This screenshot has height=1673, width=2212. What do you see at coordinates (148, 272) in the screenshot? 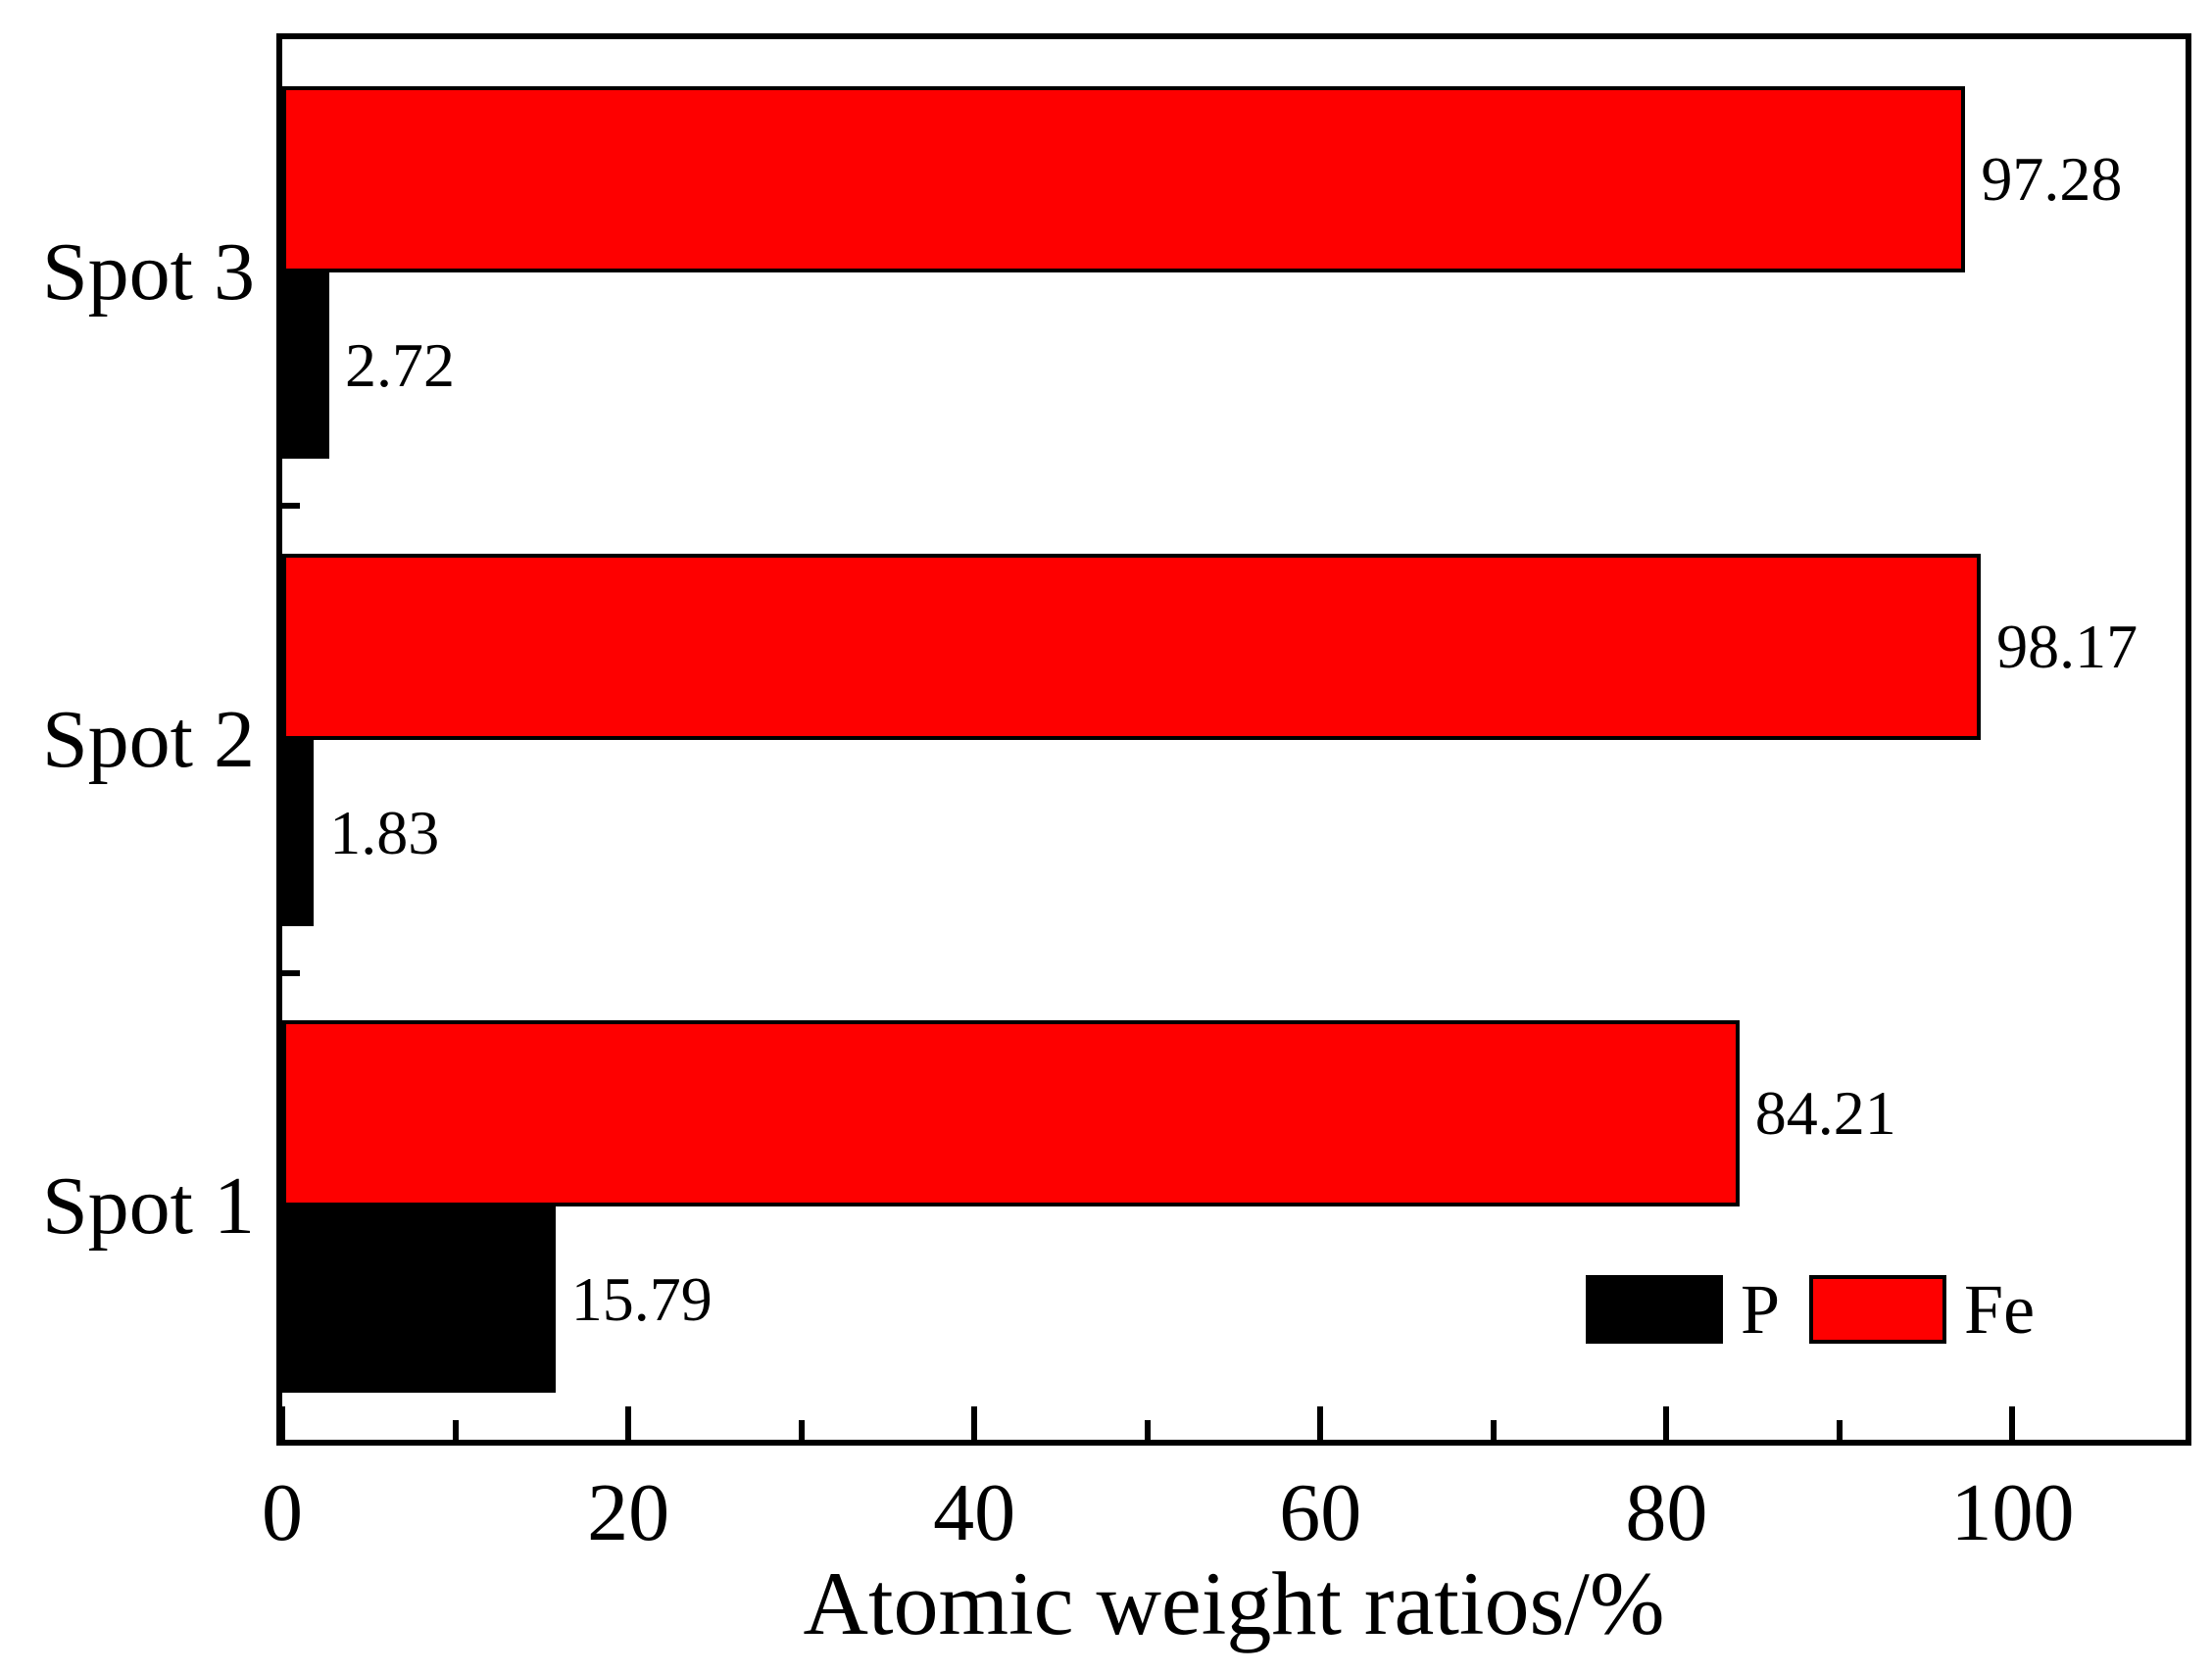
I see `category-label: Spot 3` at bounding box center [148, 272].